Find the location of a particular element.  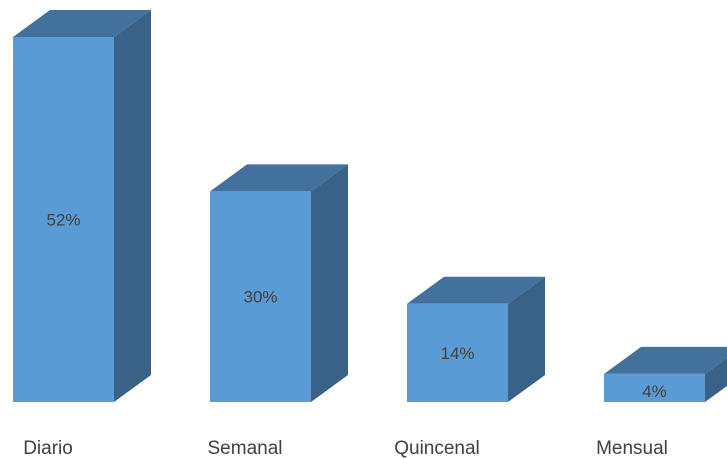

category-label-mensual: Mensual is located at coordinates (632, 448).